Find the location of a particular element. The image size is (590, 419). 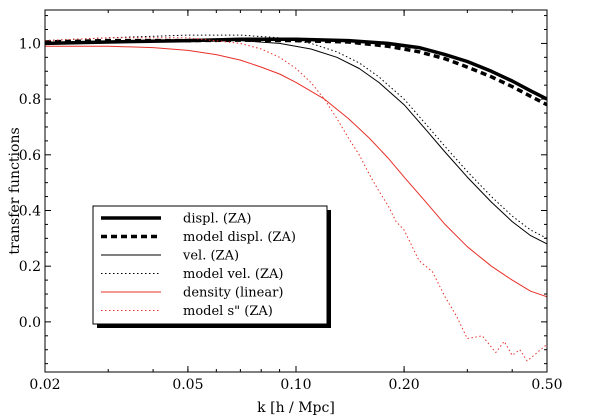

x-tick-label: 0.50 is located at coordinates (546, 385).